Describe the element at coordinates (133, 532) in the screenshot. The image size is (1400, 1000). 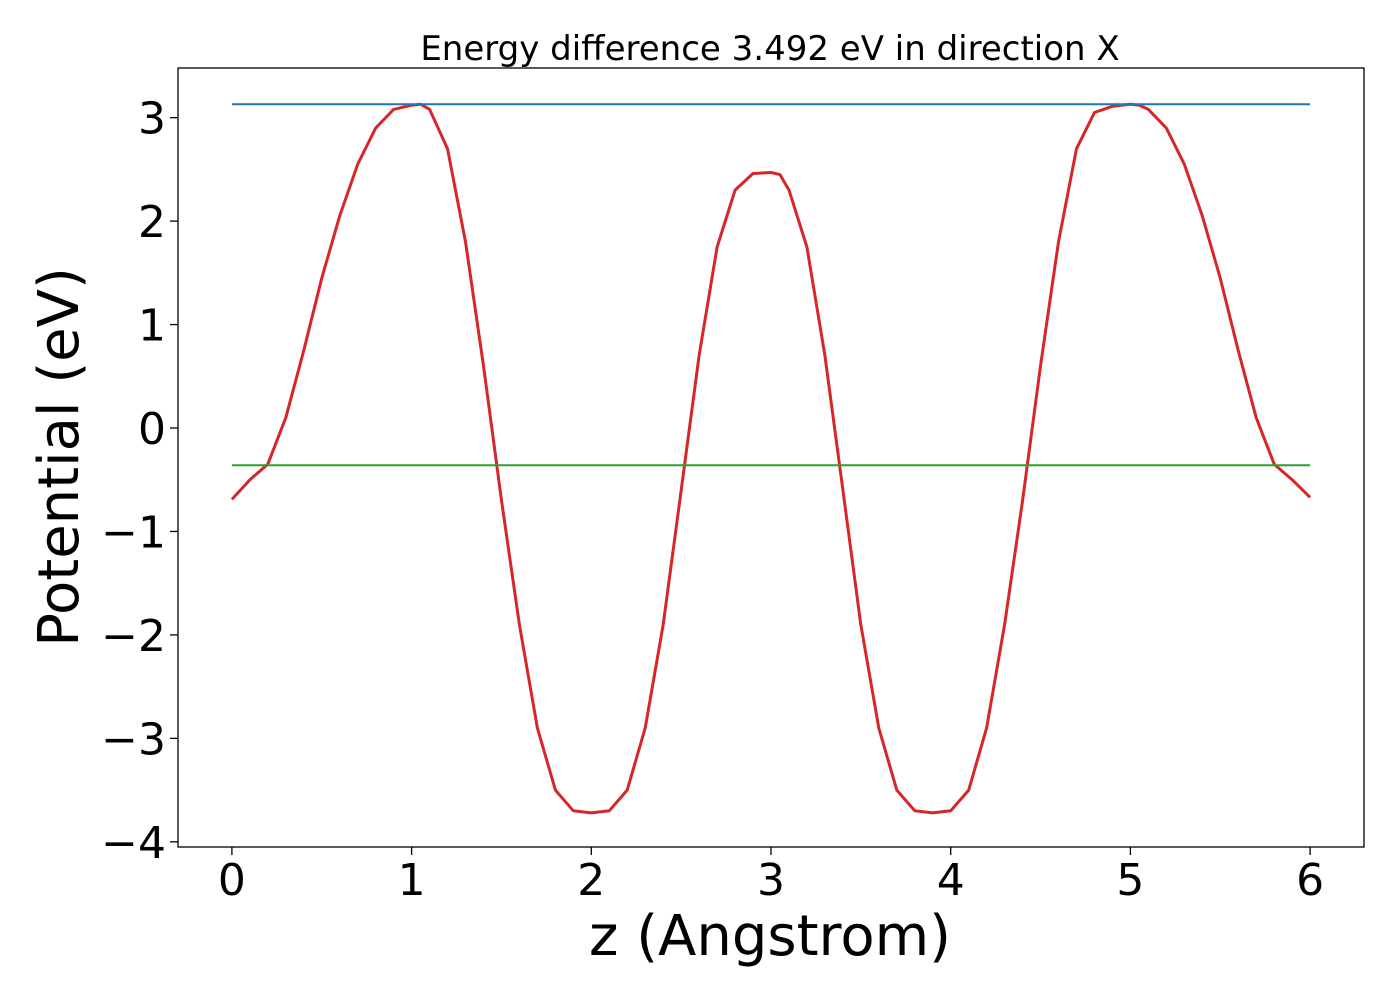
I see `y-tick-label: −1` at that location.